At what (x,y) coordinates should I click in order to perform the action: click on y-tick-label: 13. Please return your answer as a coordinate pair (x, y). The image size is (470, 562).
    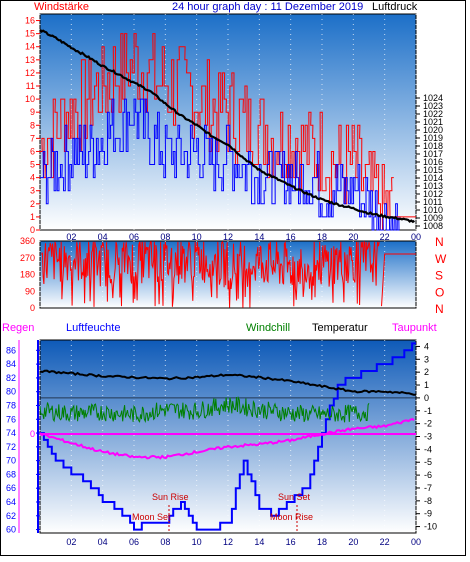
    Looking at the image, I should click on (30, 60).